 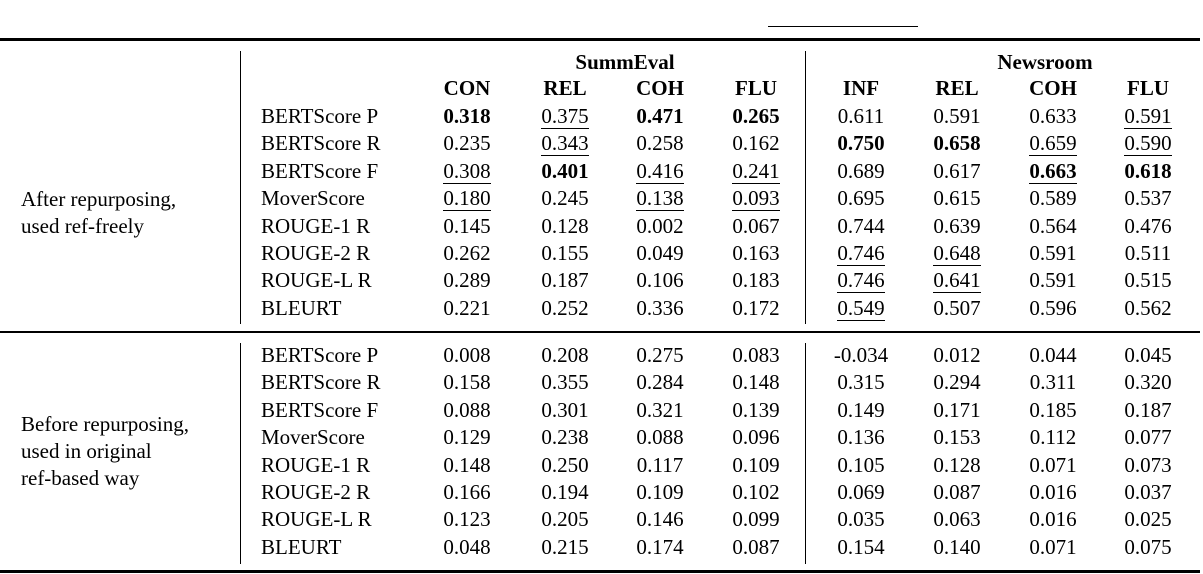 I want to click on score-value: 0.245, so click(x=565, y=198).